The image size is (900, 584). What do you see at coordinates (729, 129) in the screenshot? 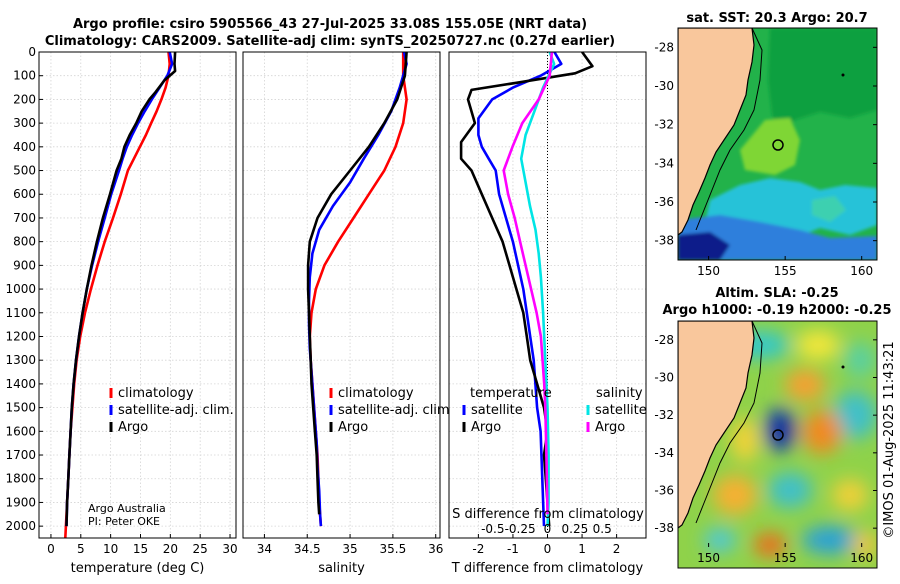
I see `sst-shelf-contour` at bounding box center [729, 129].